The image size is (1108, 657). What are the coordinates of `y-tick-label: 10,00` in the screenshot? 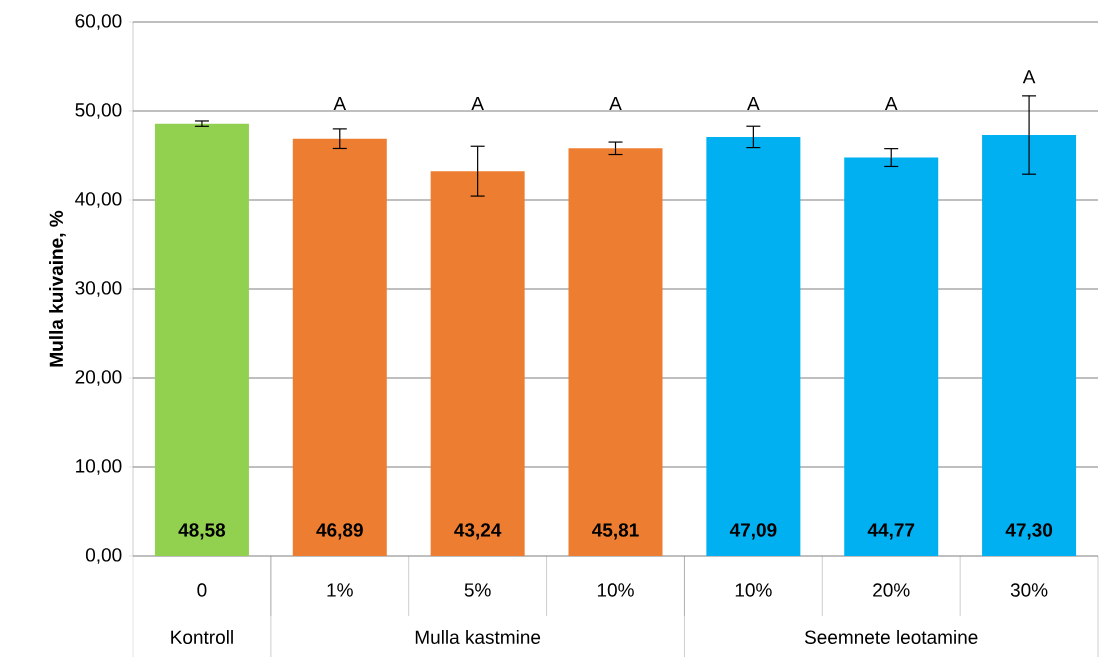 It's located at (99, 467).